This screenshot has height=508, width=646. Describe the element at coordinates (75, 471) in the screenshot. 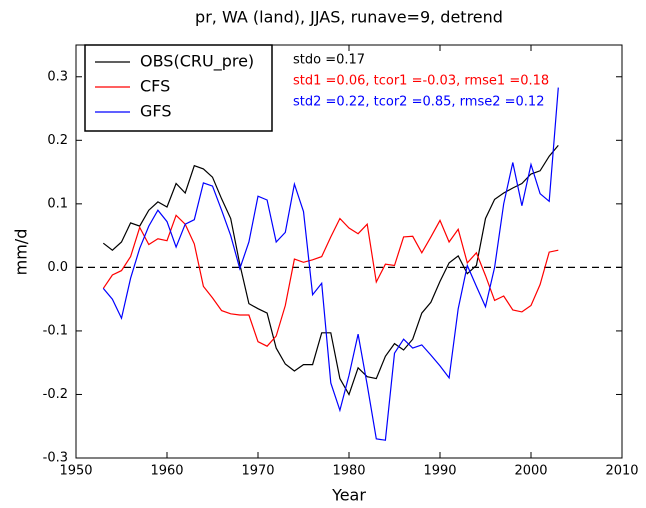

I see `x-tick-label: 1950` at that location.